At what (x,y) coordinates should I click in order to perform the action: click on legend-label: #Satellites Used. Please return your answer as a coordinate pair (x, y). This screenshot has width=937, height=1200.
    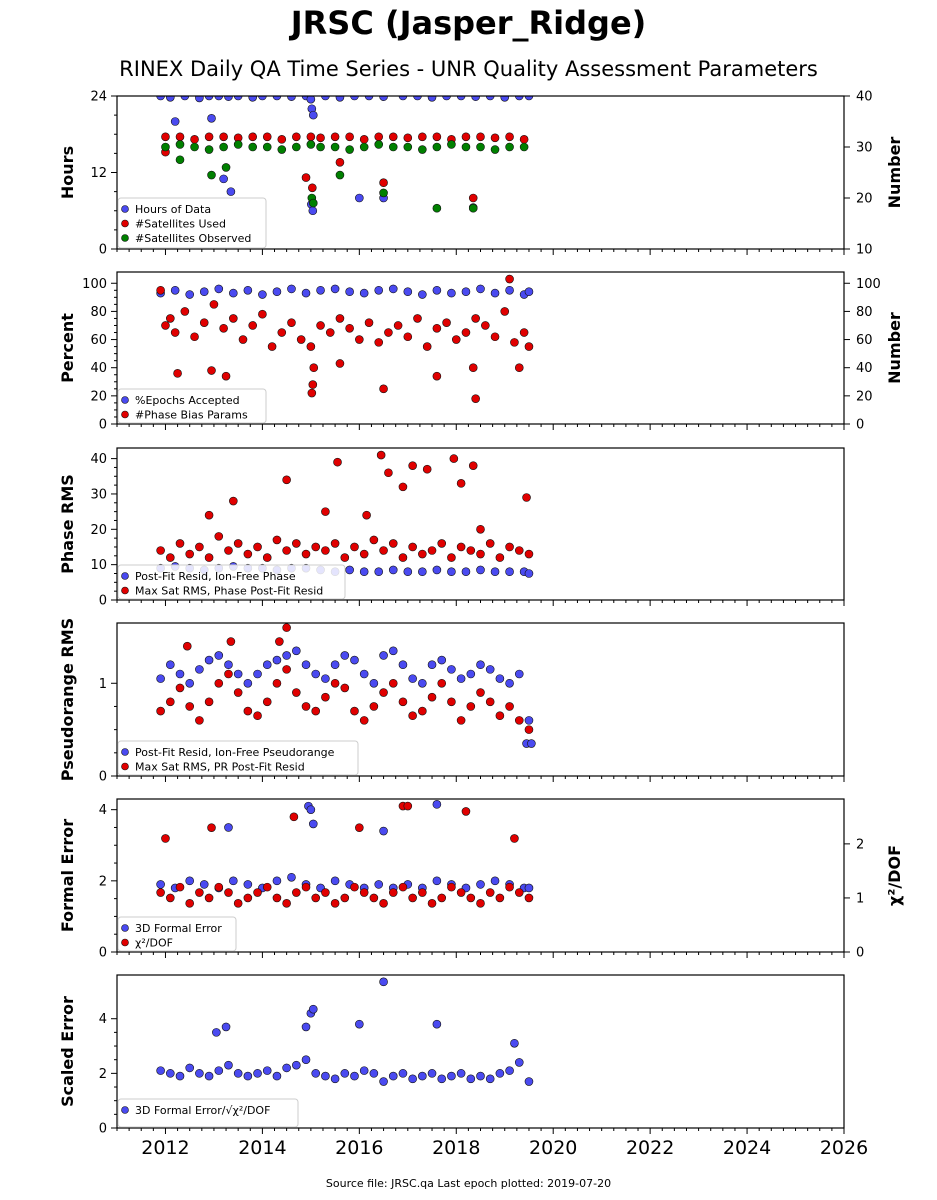
    Looking at the image, I should click on (180, 224).